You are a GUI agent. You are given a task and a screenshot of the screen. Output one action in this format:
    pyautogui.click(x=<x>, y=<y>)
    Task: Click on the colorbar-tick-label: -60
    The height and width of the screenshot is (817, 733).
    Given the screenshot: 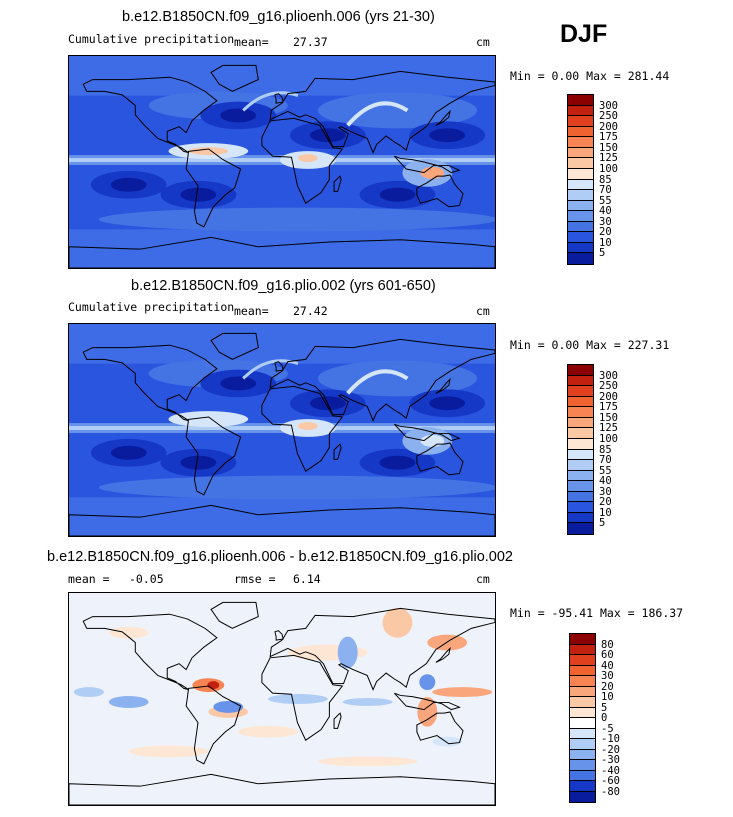 What is the action you would take?
    pyautogui.click(x=610, y=781)
    